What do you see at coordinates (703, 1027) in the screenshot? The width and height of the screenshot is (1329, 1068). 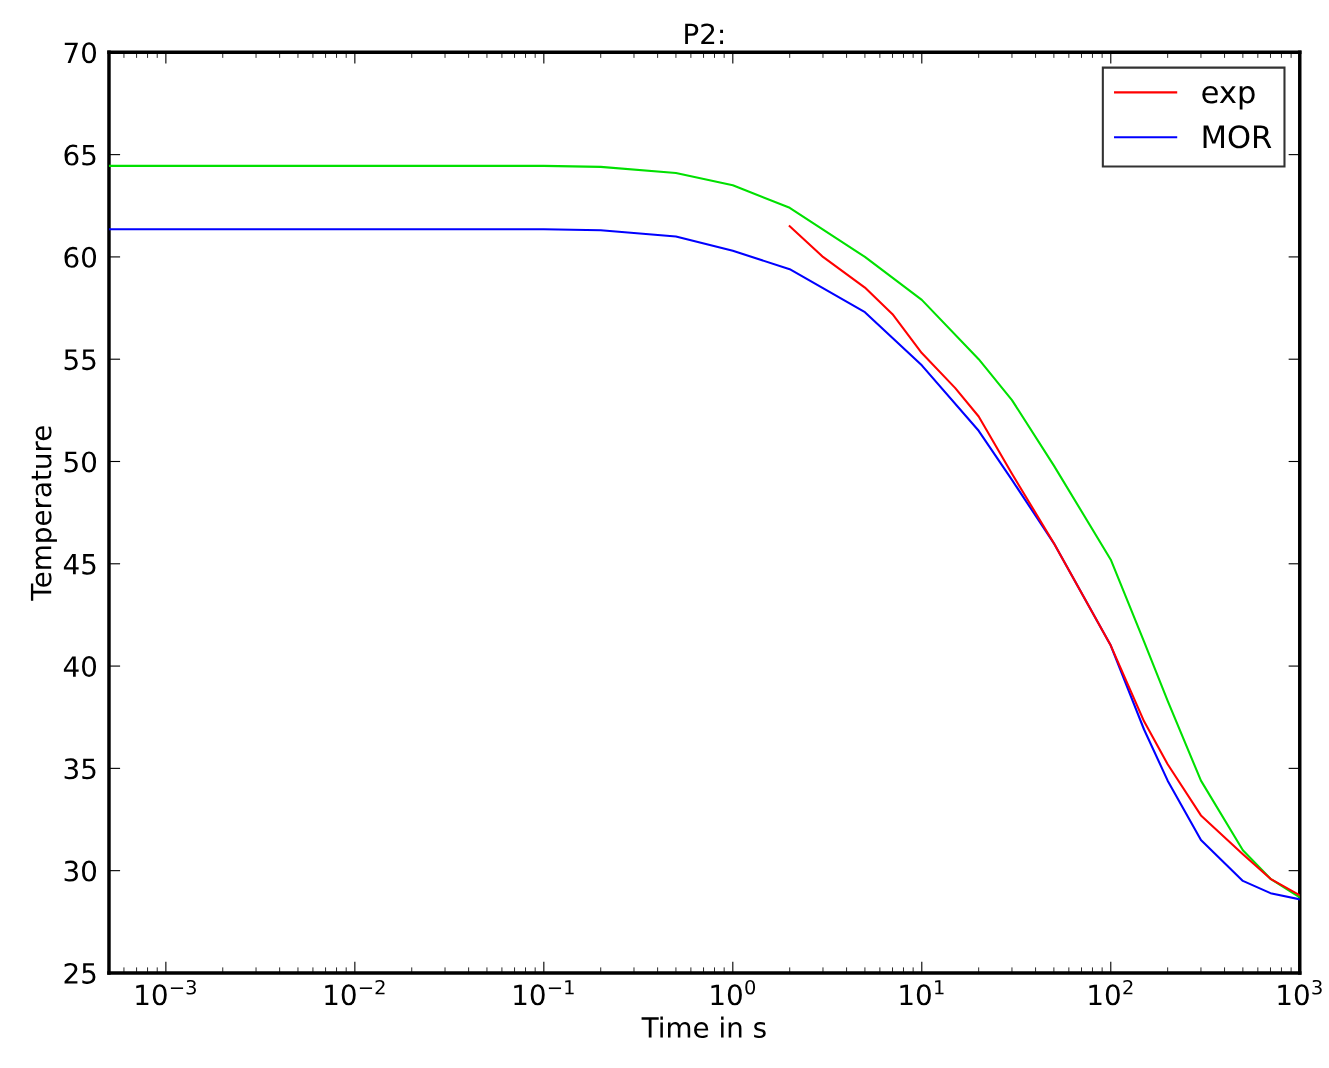 I see `x-axis-title: Time in s` at bounding box center [703, 1027].